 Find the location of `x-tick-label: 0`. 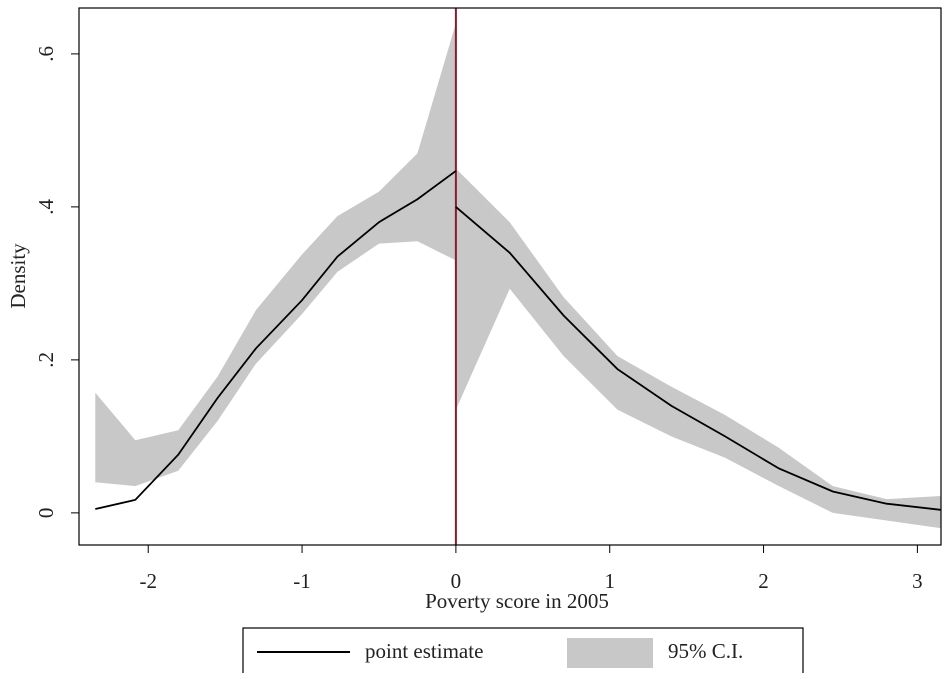

x-tick-label: 0 is located at coordinates (456, 581).